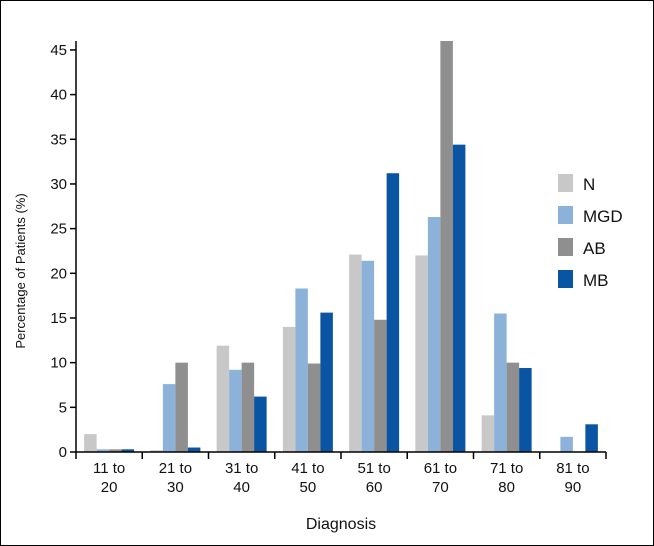  I want to click on x-category-label: 61 to 70, so click(440, 478).